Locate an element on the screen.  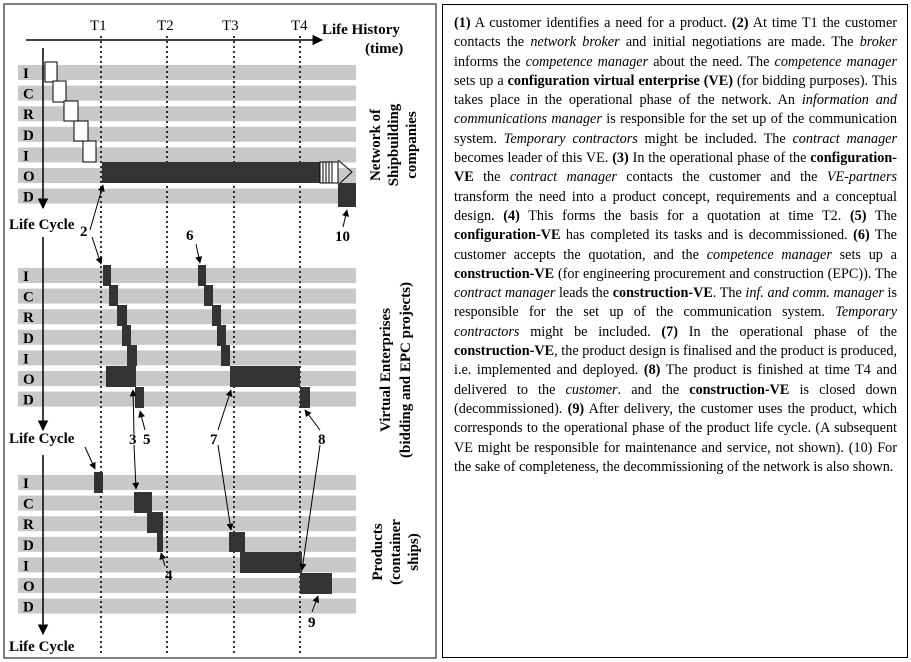
network-continuation-arrow is located at coordinates (336, 172).